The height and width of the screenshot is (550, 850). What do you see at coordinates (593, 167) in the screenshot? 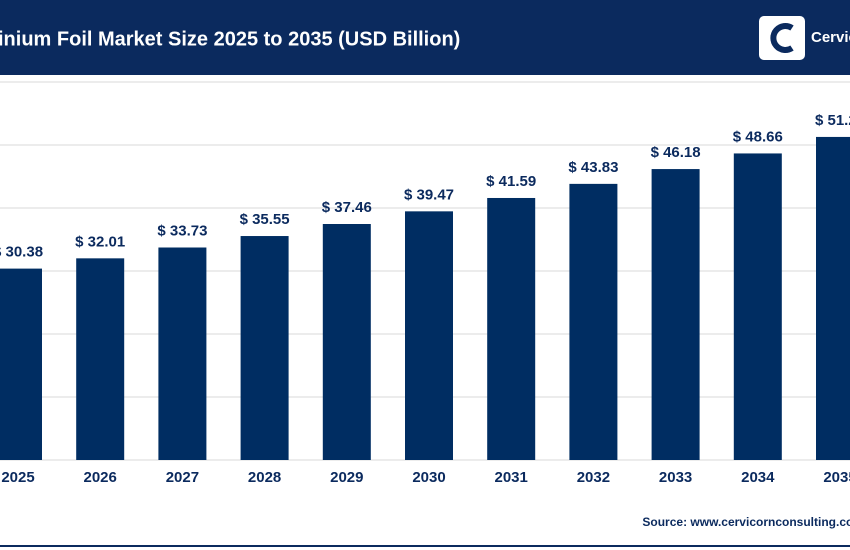
I see `value-label: $ 43.83` at bounding box center [593, 167].